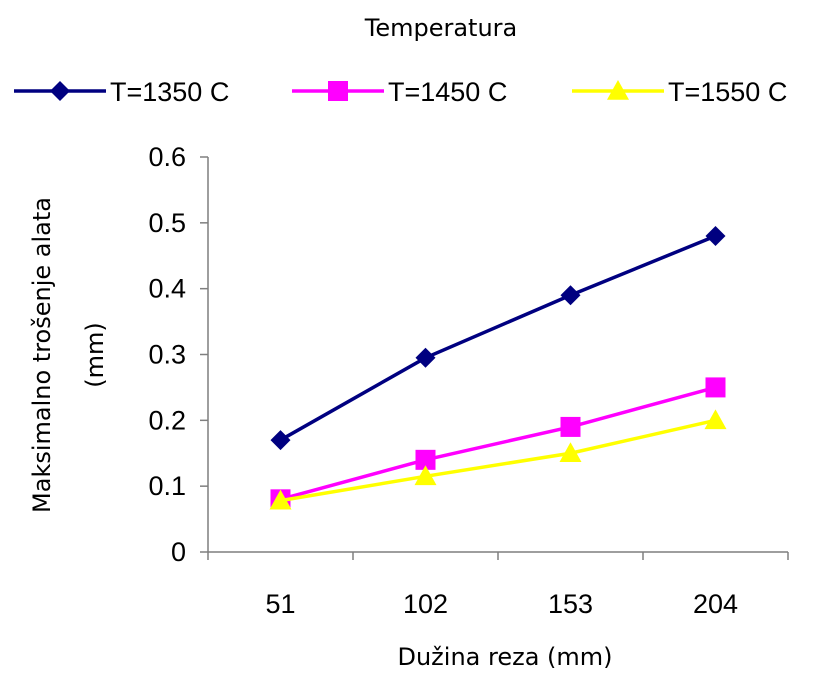  I want to click on x-tick-label: 102, so click(425, 604).